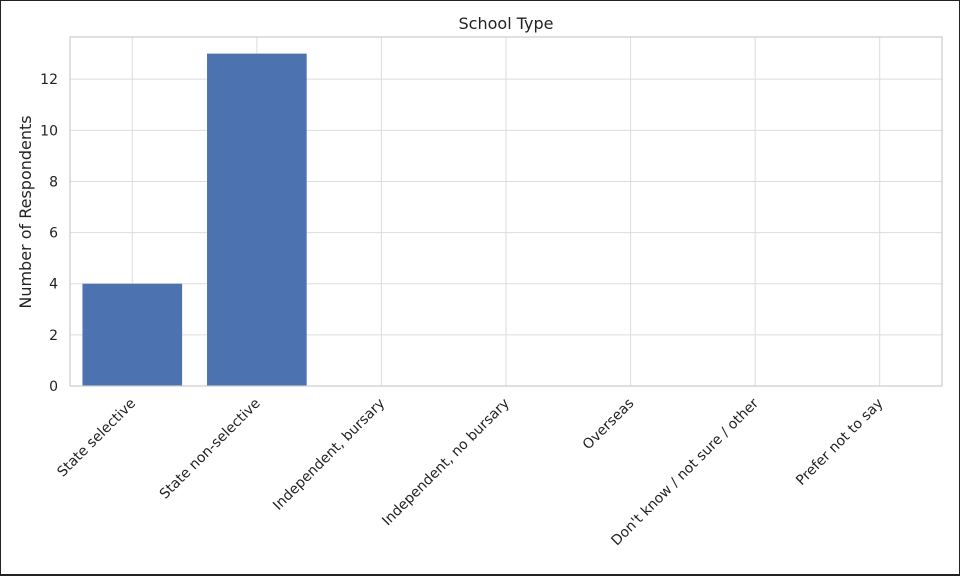  Describe the element at coordinates (446, 463) in the screenshot. I see `x-tick-label: Independent, no bursary` at that location.